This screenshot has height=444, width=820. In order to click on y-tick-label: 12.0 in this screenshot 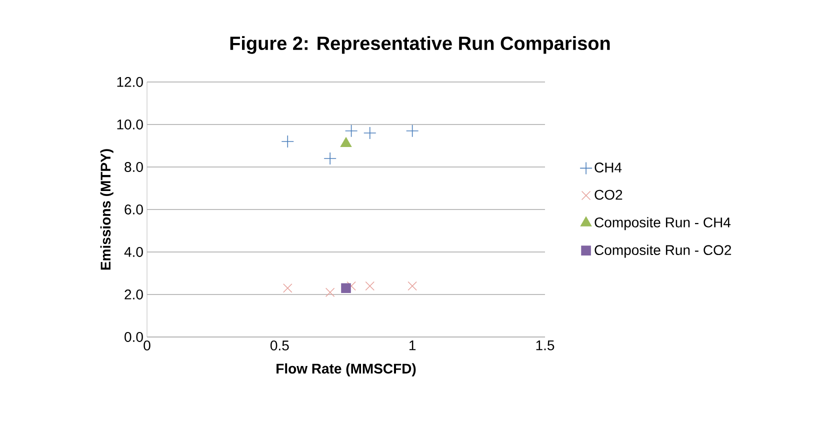, I will do `click(130, 82)`.